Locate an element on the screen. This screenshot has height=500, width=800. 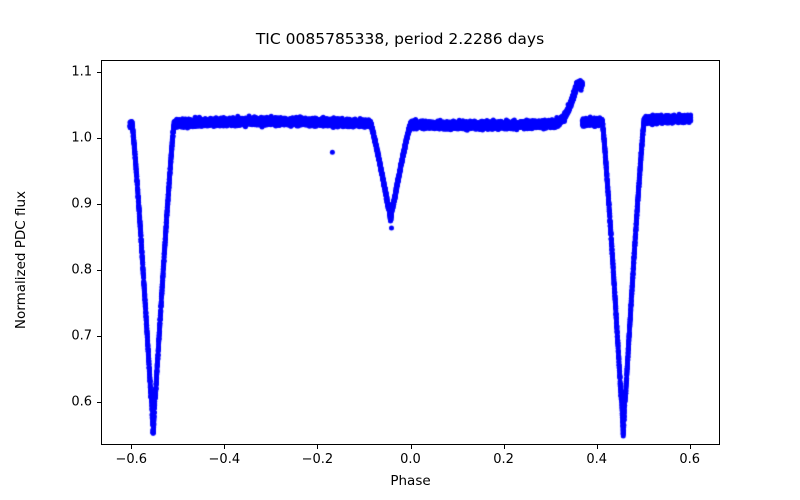
chart-title: TIC 0085785338, period 2.2286 days is located at coordinates (400, 39).